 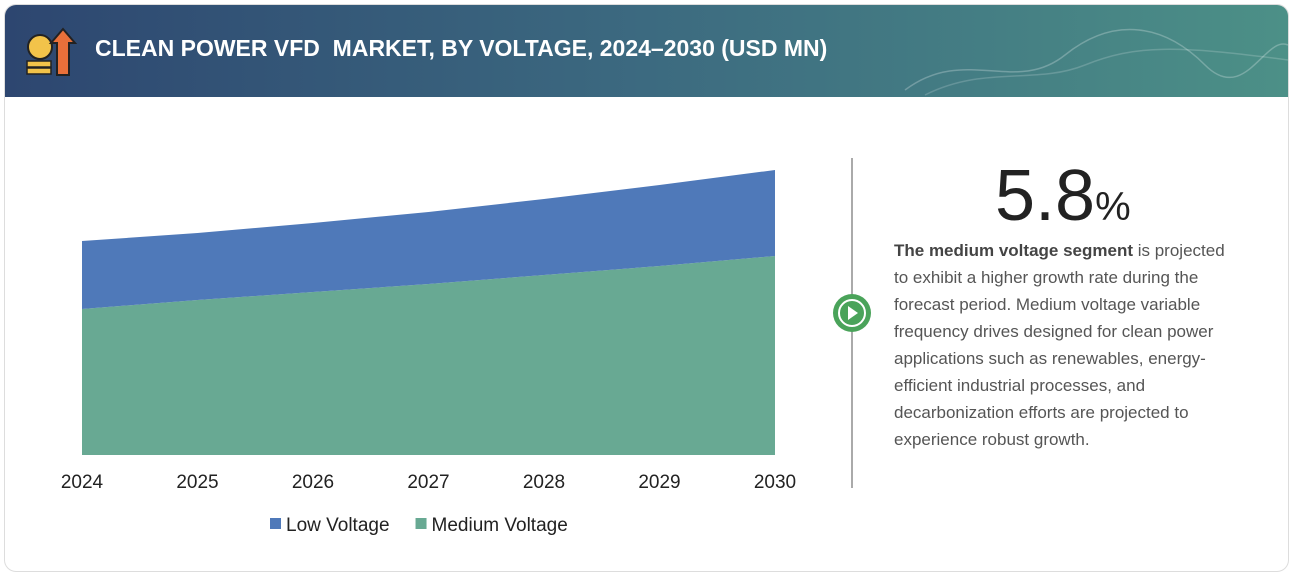 What do you see at coordinates (428, 482) in the screenshot?
I see `x-tick-label: 2027` at bounding box center [428, 482].